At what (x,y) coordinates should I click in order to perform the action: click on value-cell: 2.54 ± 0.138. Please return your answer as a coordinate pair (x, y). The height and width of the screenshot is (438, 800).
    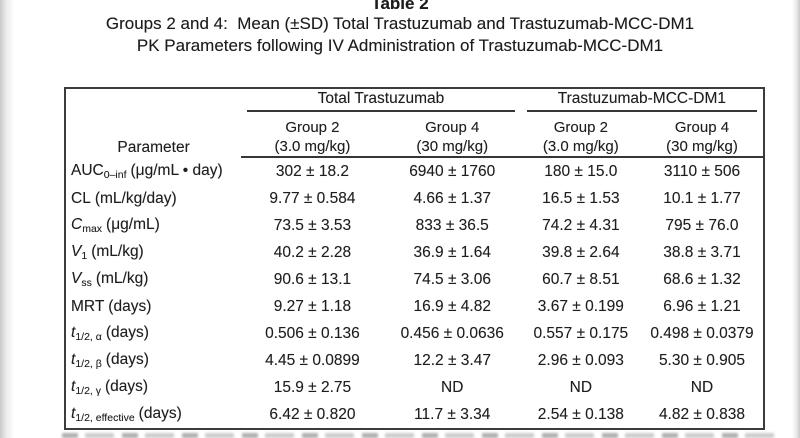
    Looking at the image, I should click on (580, 414).